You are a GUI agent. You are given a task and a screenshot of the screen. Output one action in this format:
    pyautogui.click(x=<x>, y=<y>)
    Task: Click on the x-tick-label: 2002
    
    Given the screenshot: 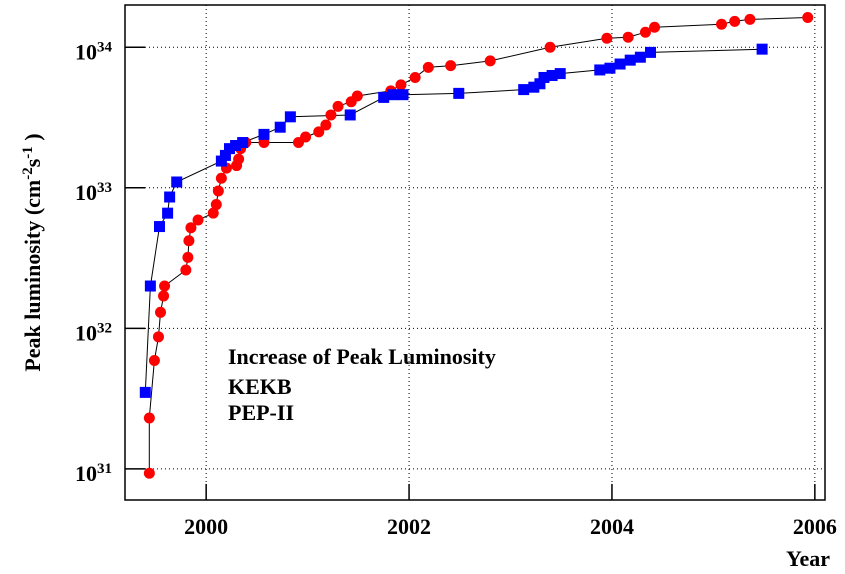 What is the action you would take?
    pyautogui.click(x=409, y=526)
    